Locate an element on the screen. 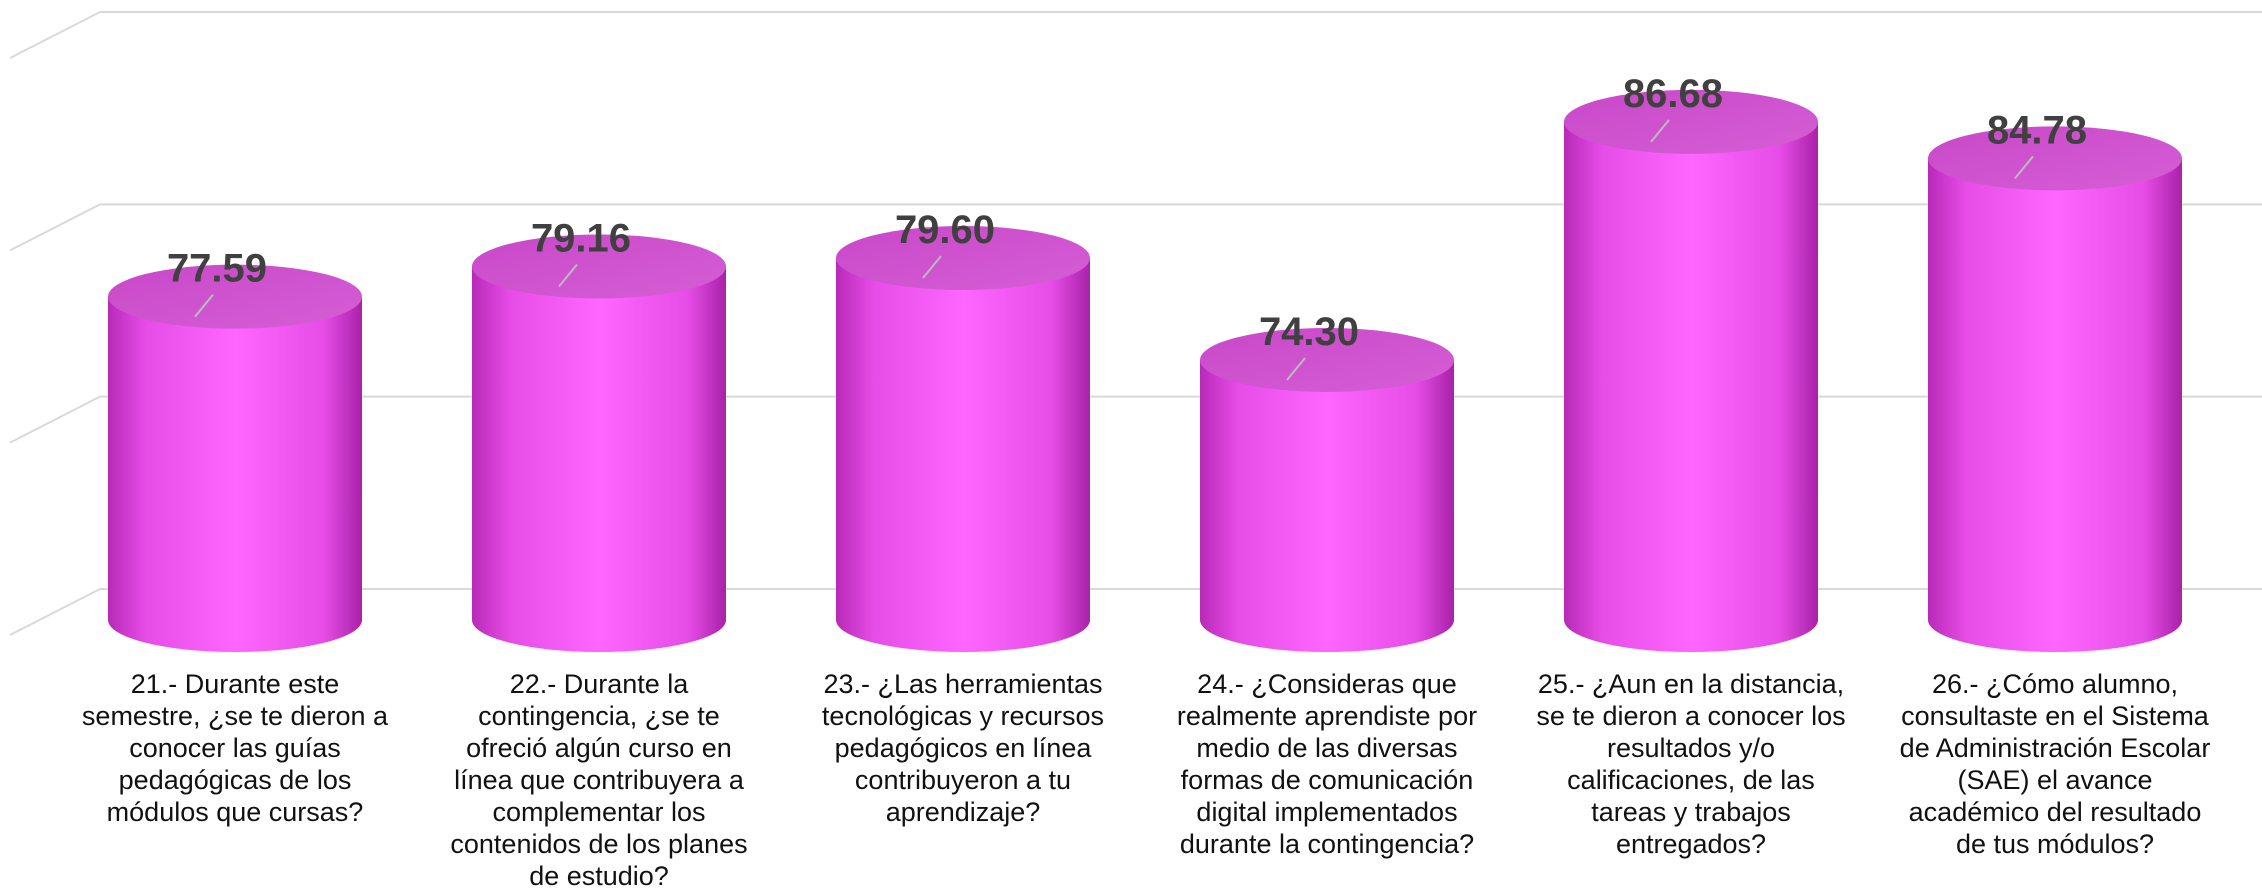  data-label: 84.78 is located at coordinates (2037, 130).